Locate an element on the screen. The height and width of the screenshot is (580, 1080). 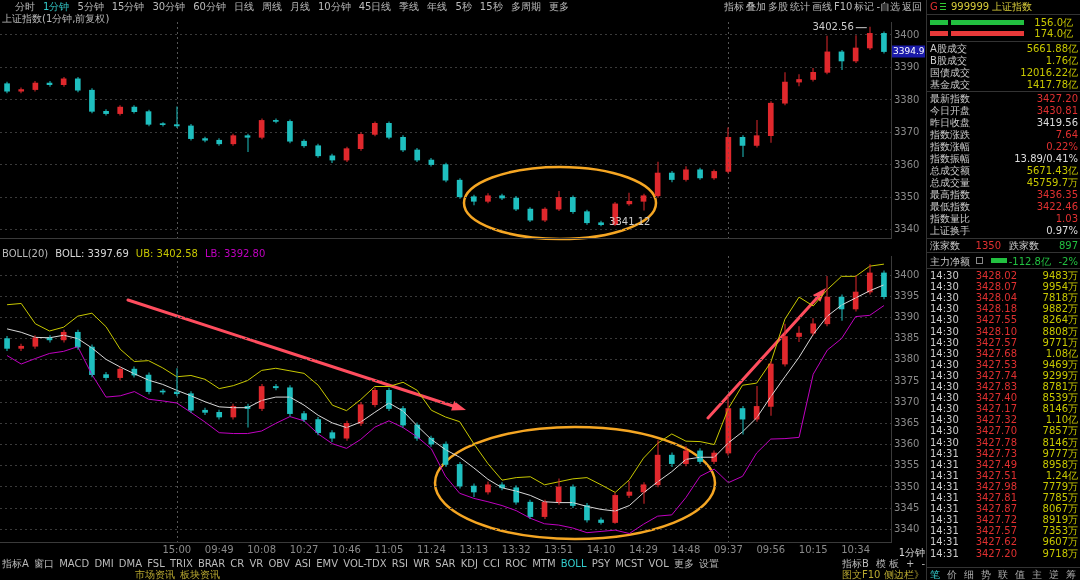
annotation: 3402.56 is located at coordinates (833, 27).